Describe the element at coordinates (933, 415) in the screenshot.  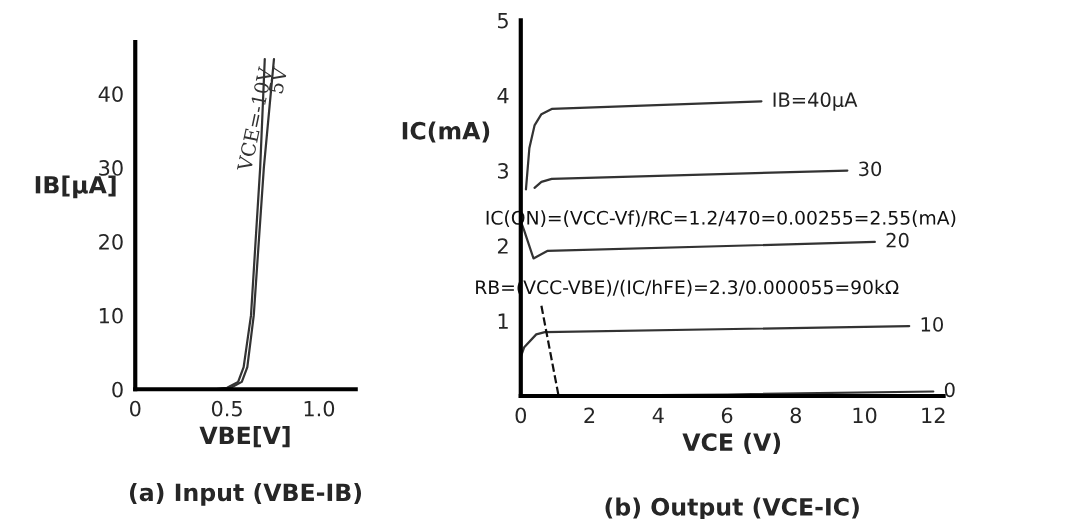
I see `x-tick-label: 12` at that location.